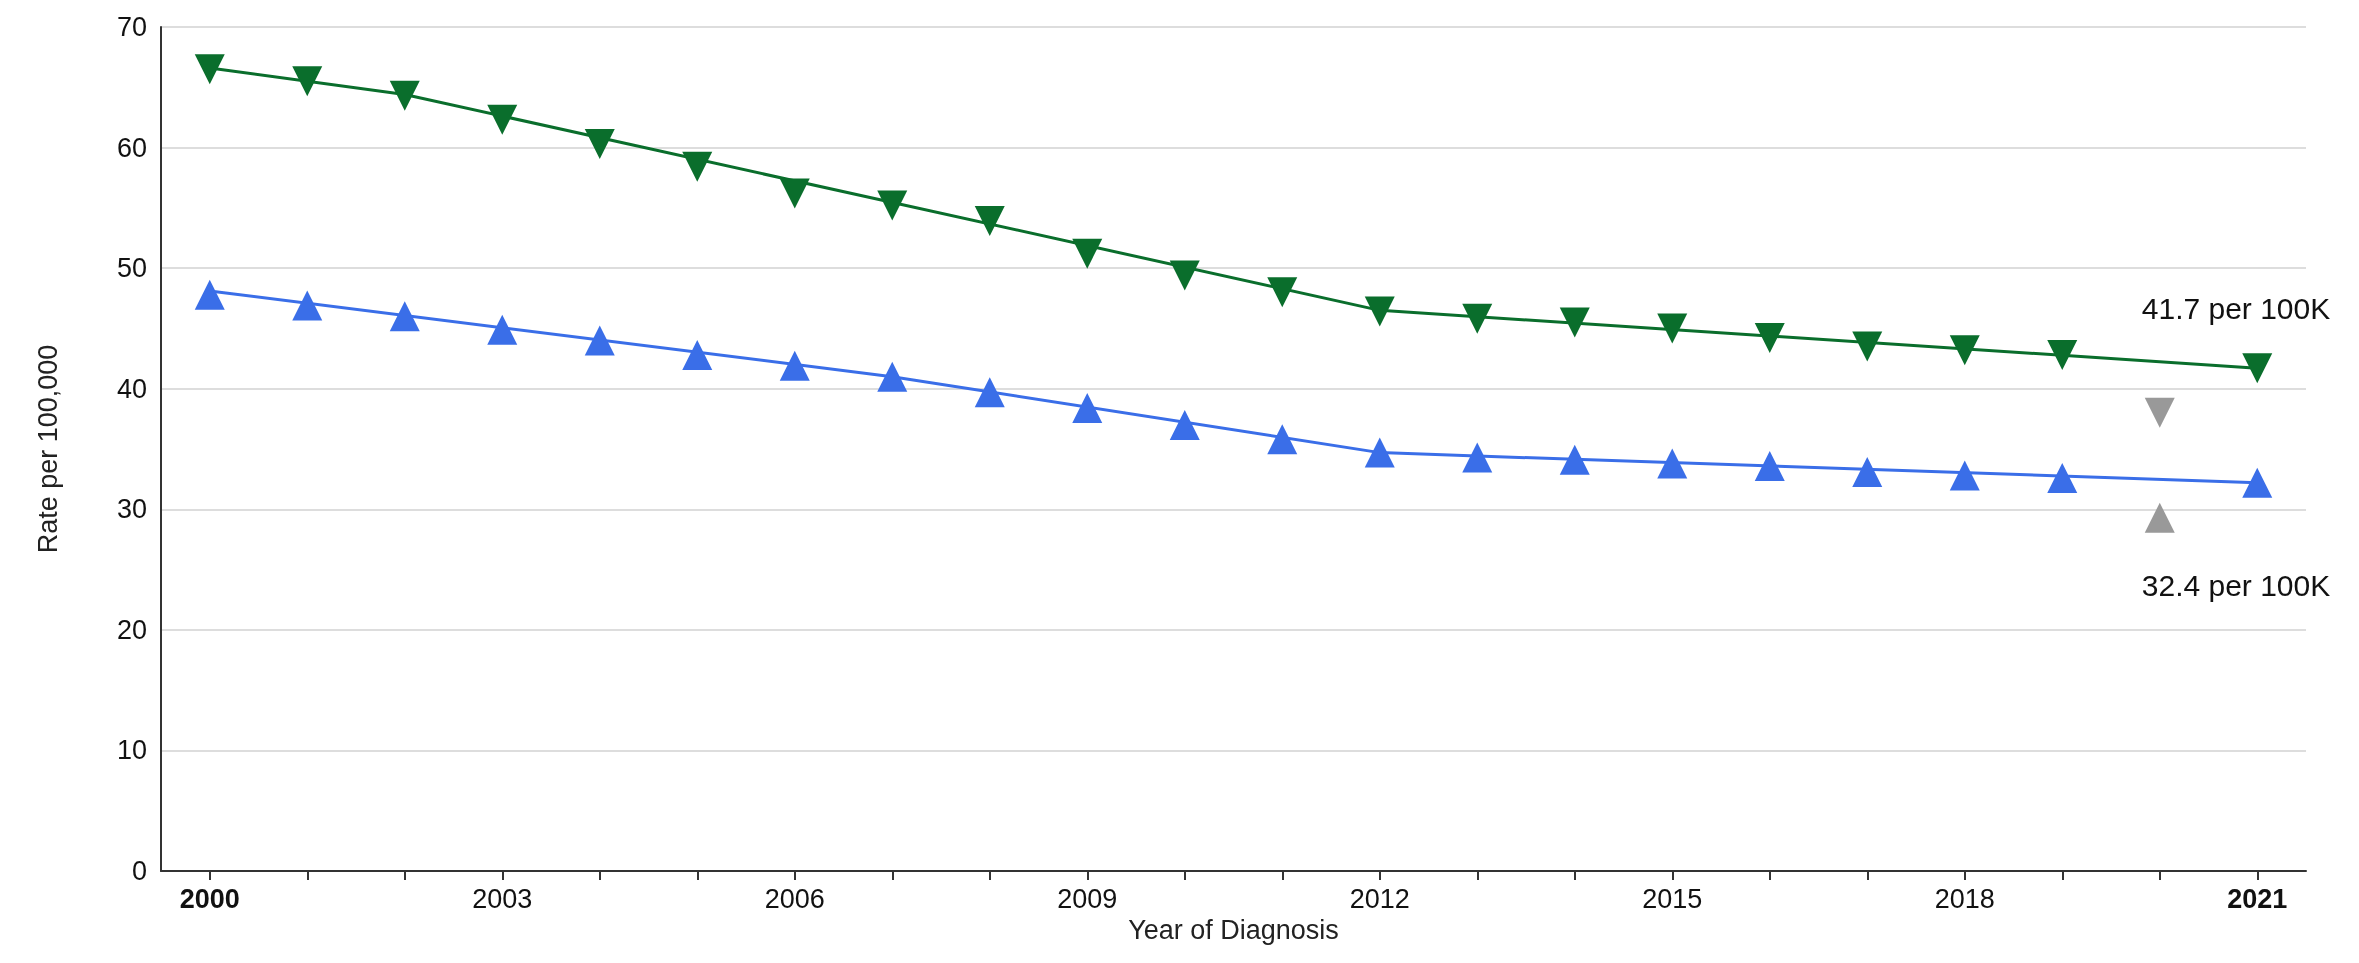 Image resolution: width=2359 pixels, height=963 pixels. I want to click on x-tick-label: 2021, so click(2257, 898).